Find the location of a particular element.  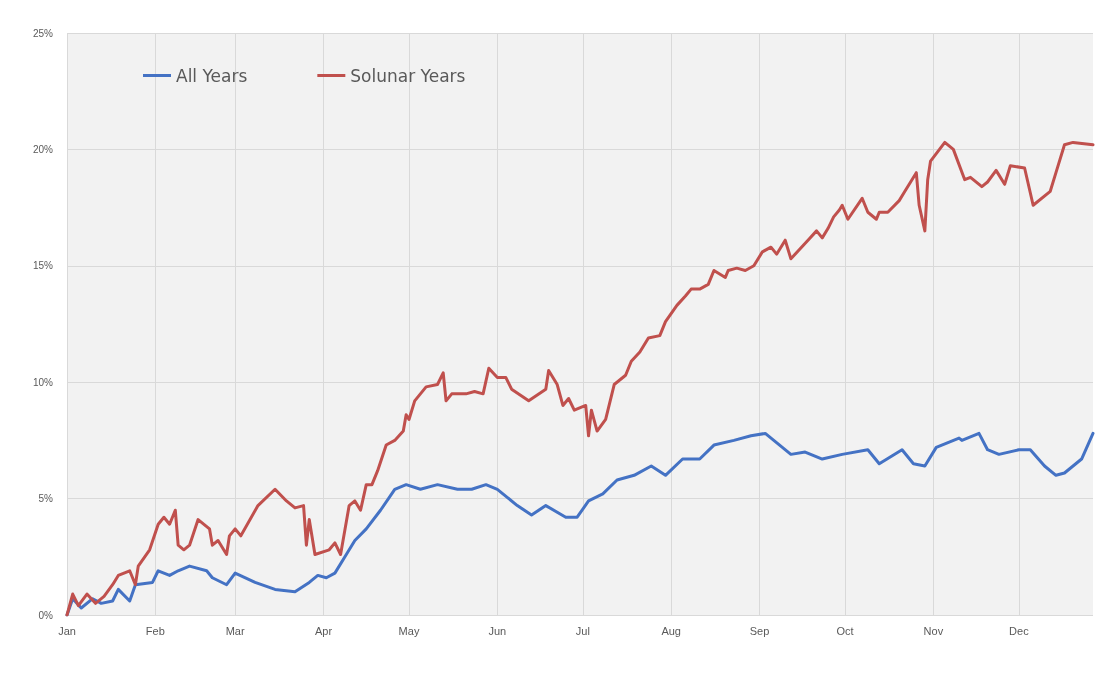

x-tick-label: Sep is located at coordinates (759, 630).